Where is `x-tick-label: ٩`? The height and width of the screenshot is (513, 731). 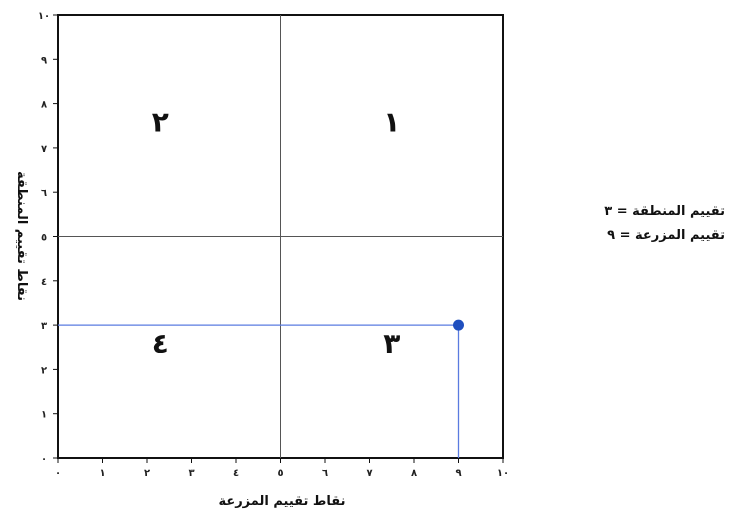 x-tick-label: ٩ is located at coordinates (458, 473).